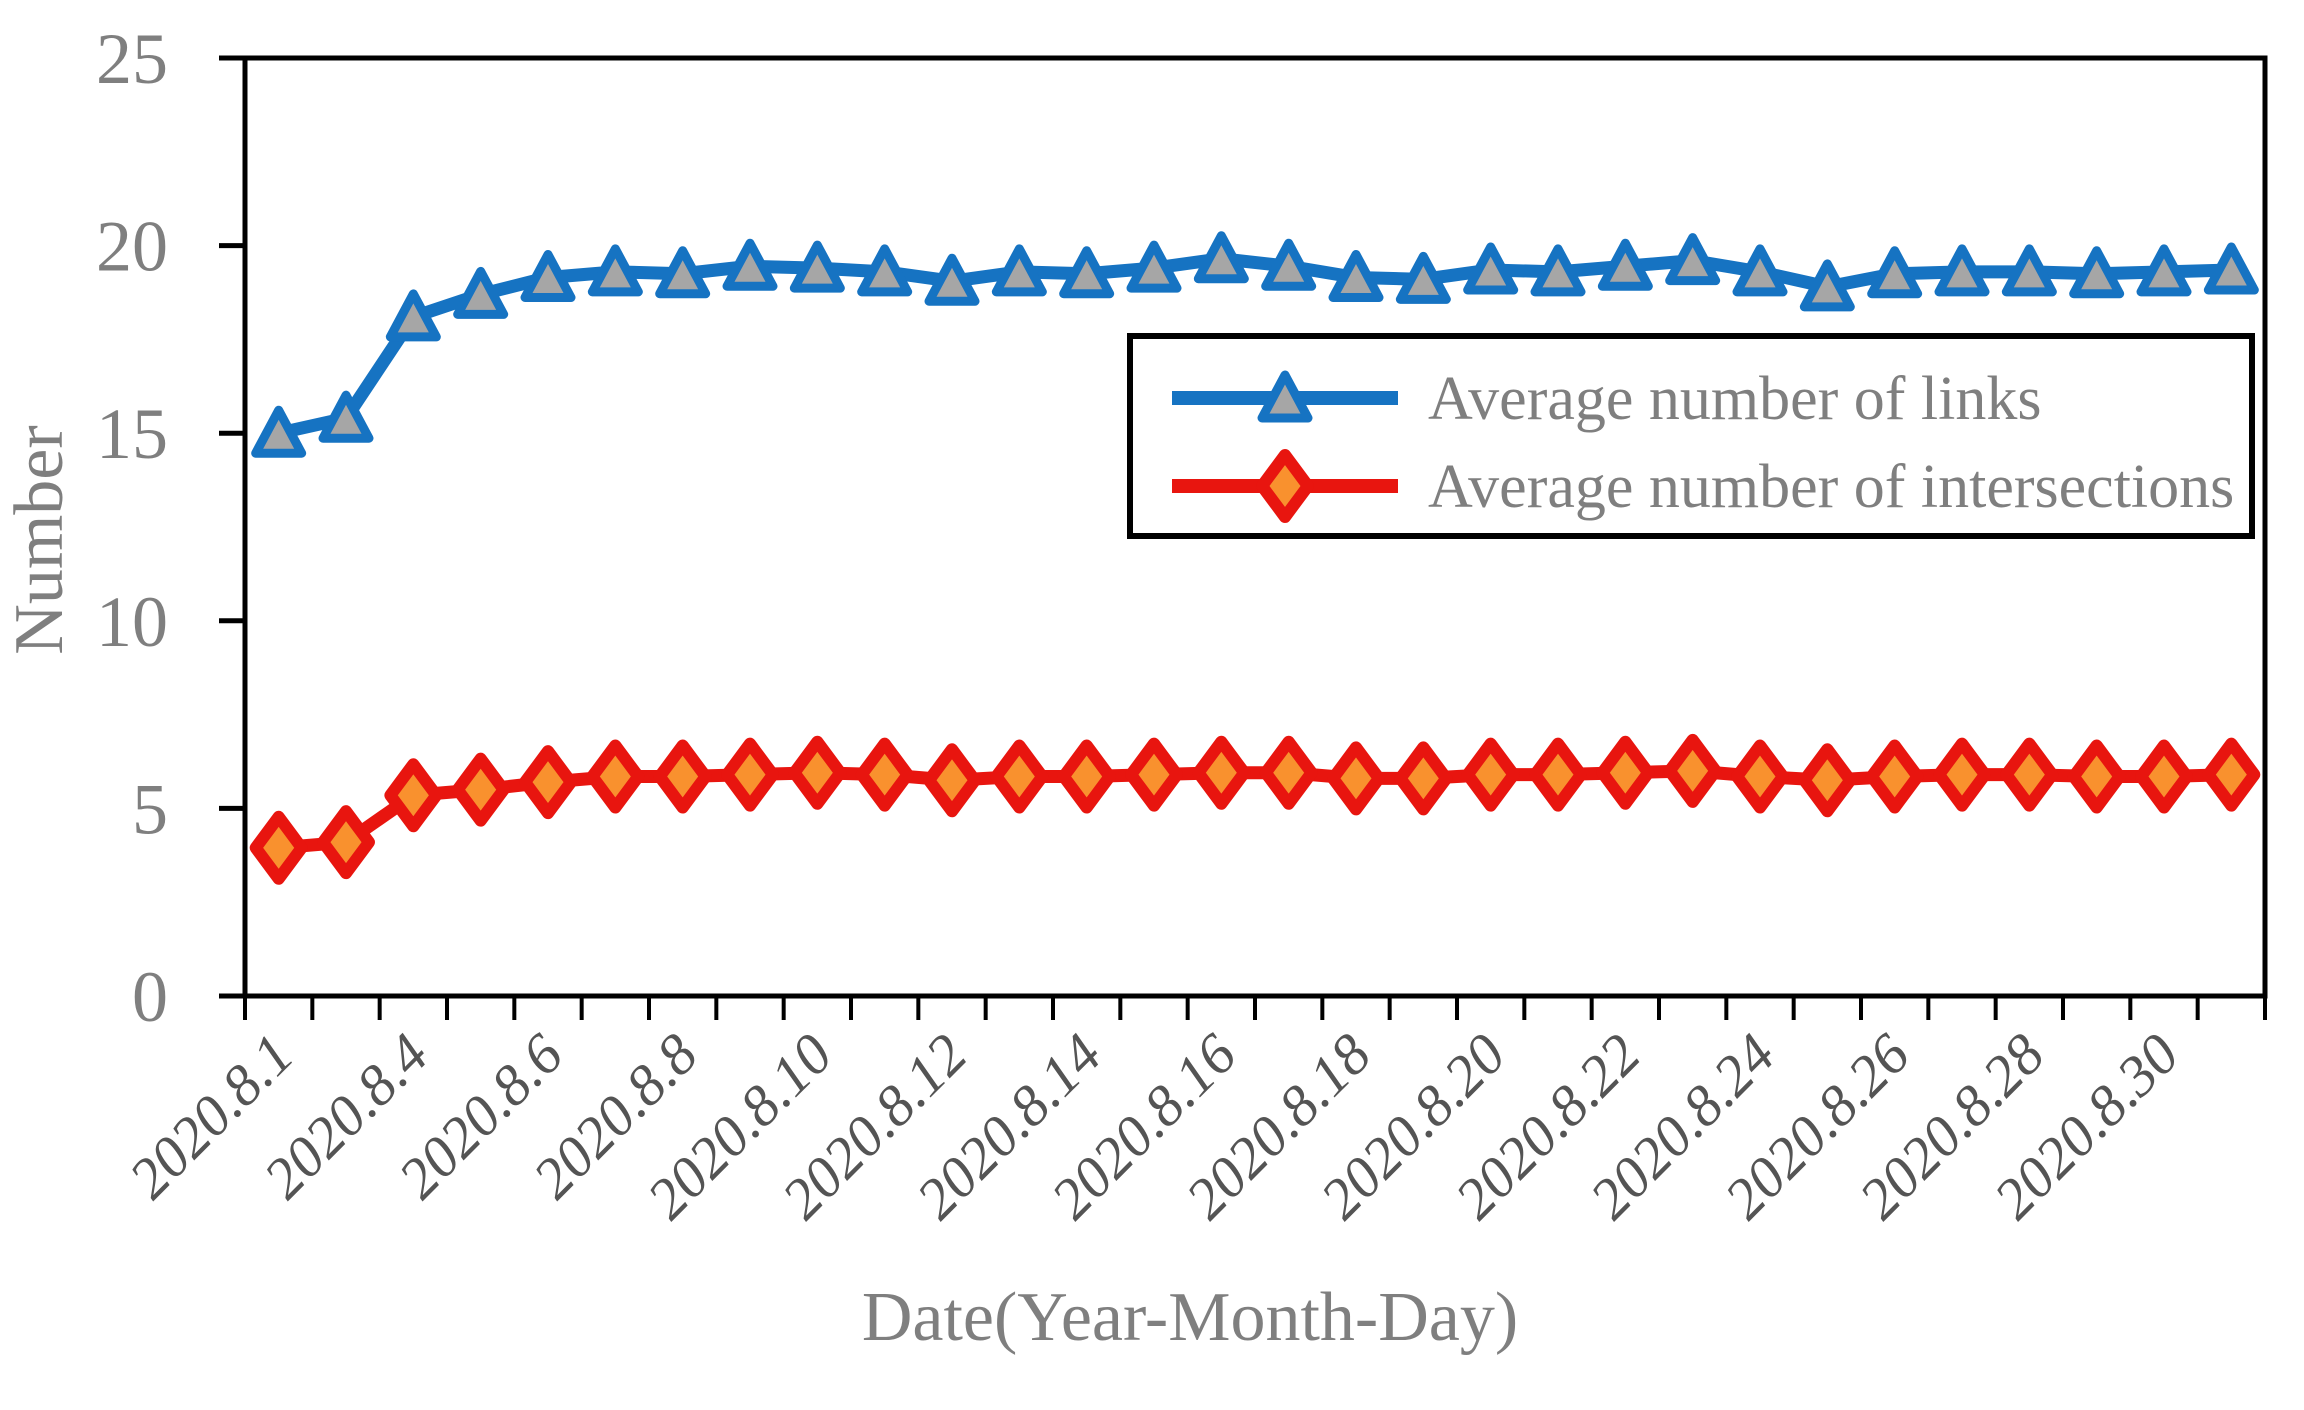 This screenshot has width=2304, height=1410. I want to click on legend-box, so click(1691, 436).